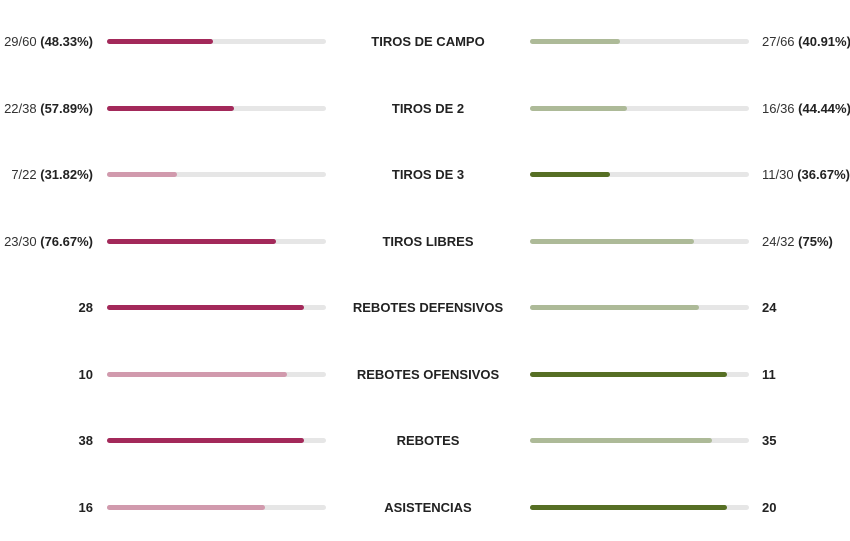 This screenshot has height=541, width=850. I want to click on right-team-value: 27/66 (40.91%), so click(806, 42).